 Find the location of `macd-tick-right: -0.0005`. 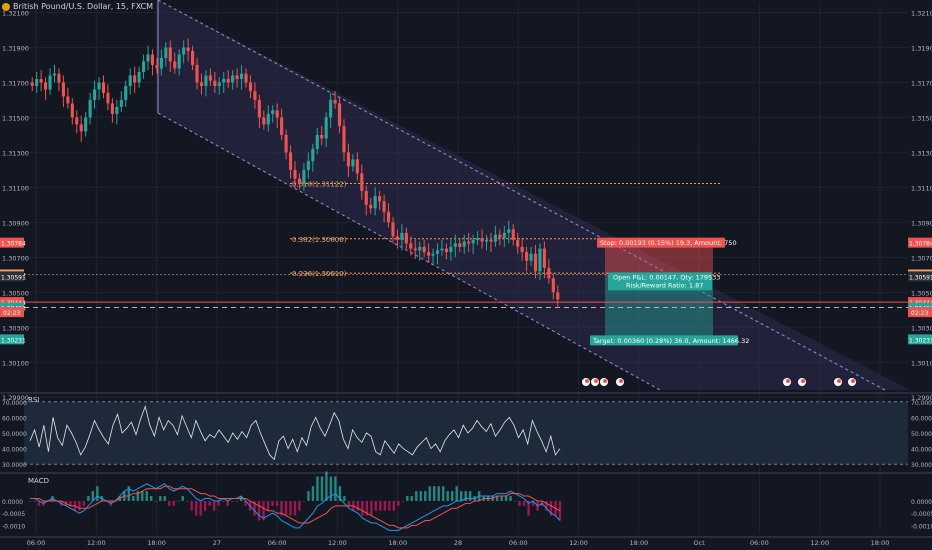

macd-tick-right: -0.0005 is located at coordinates (921, 514).